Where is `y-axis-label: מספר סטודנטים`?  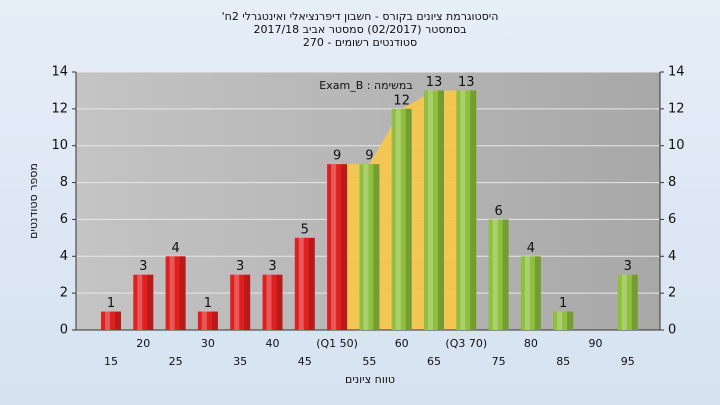
y-axis-label: מספר סטודנטים is located at coordinates (33, 201).